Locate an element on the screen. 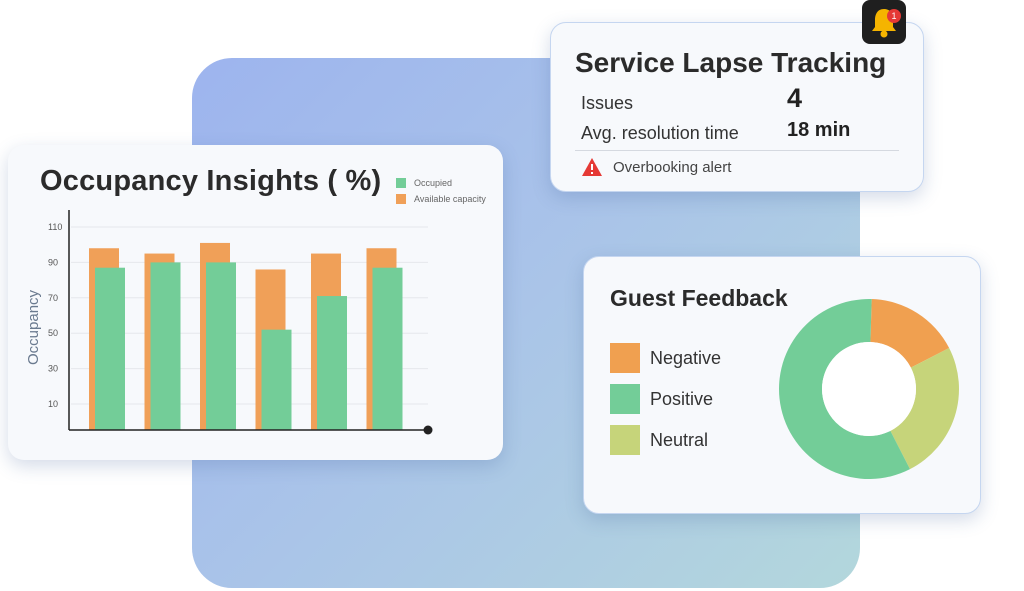 This screenshot has width=1024, height=591. y-tick-label: 10 is located at coordinates (53, 404).